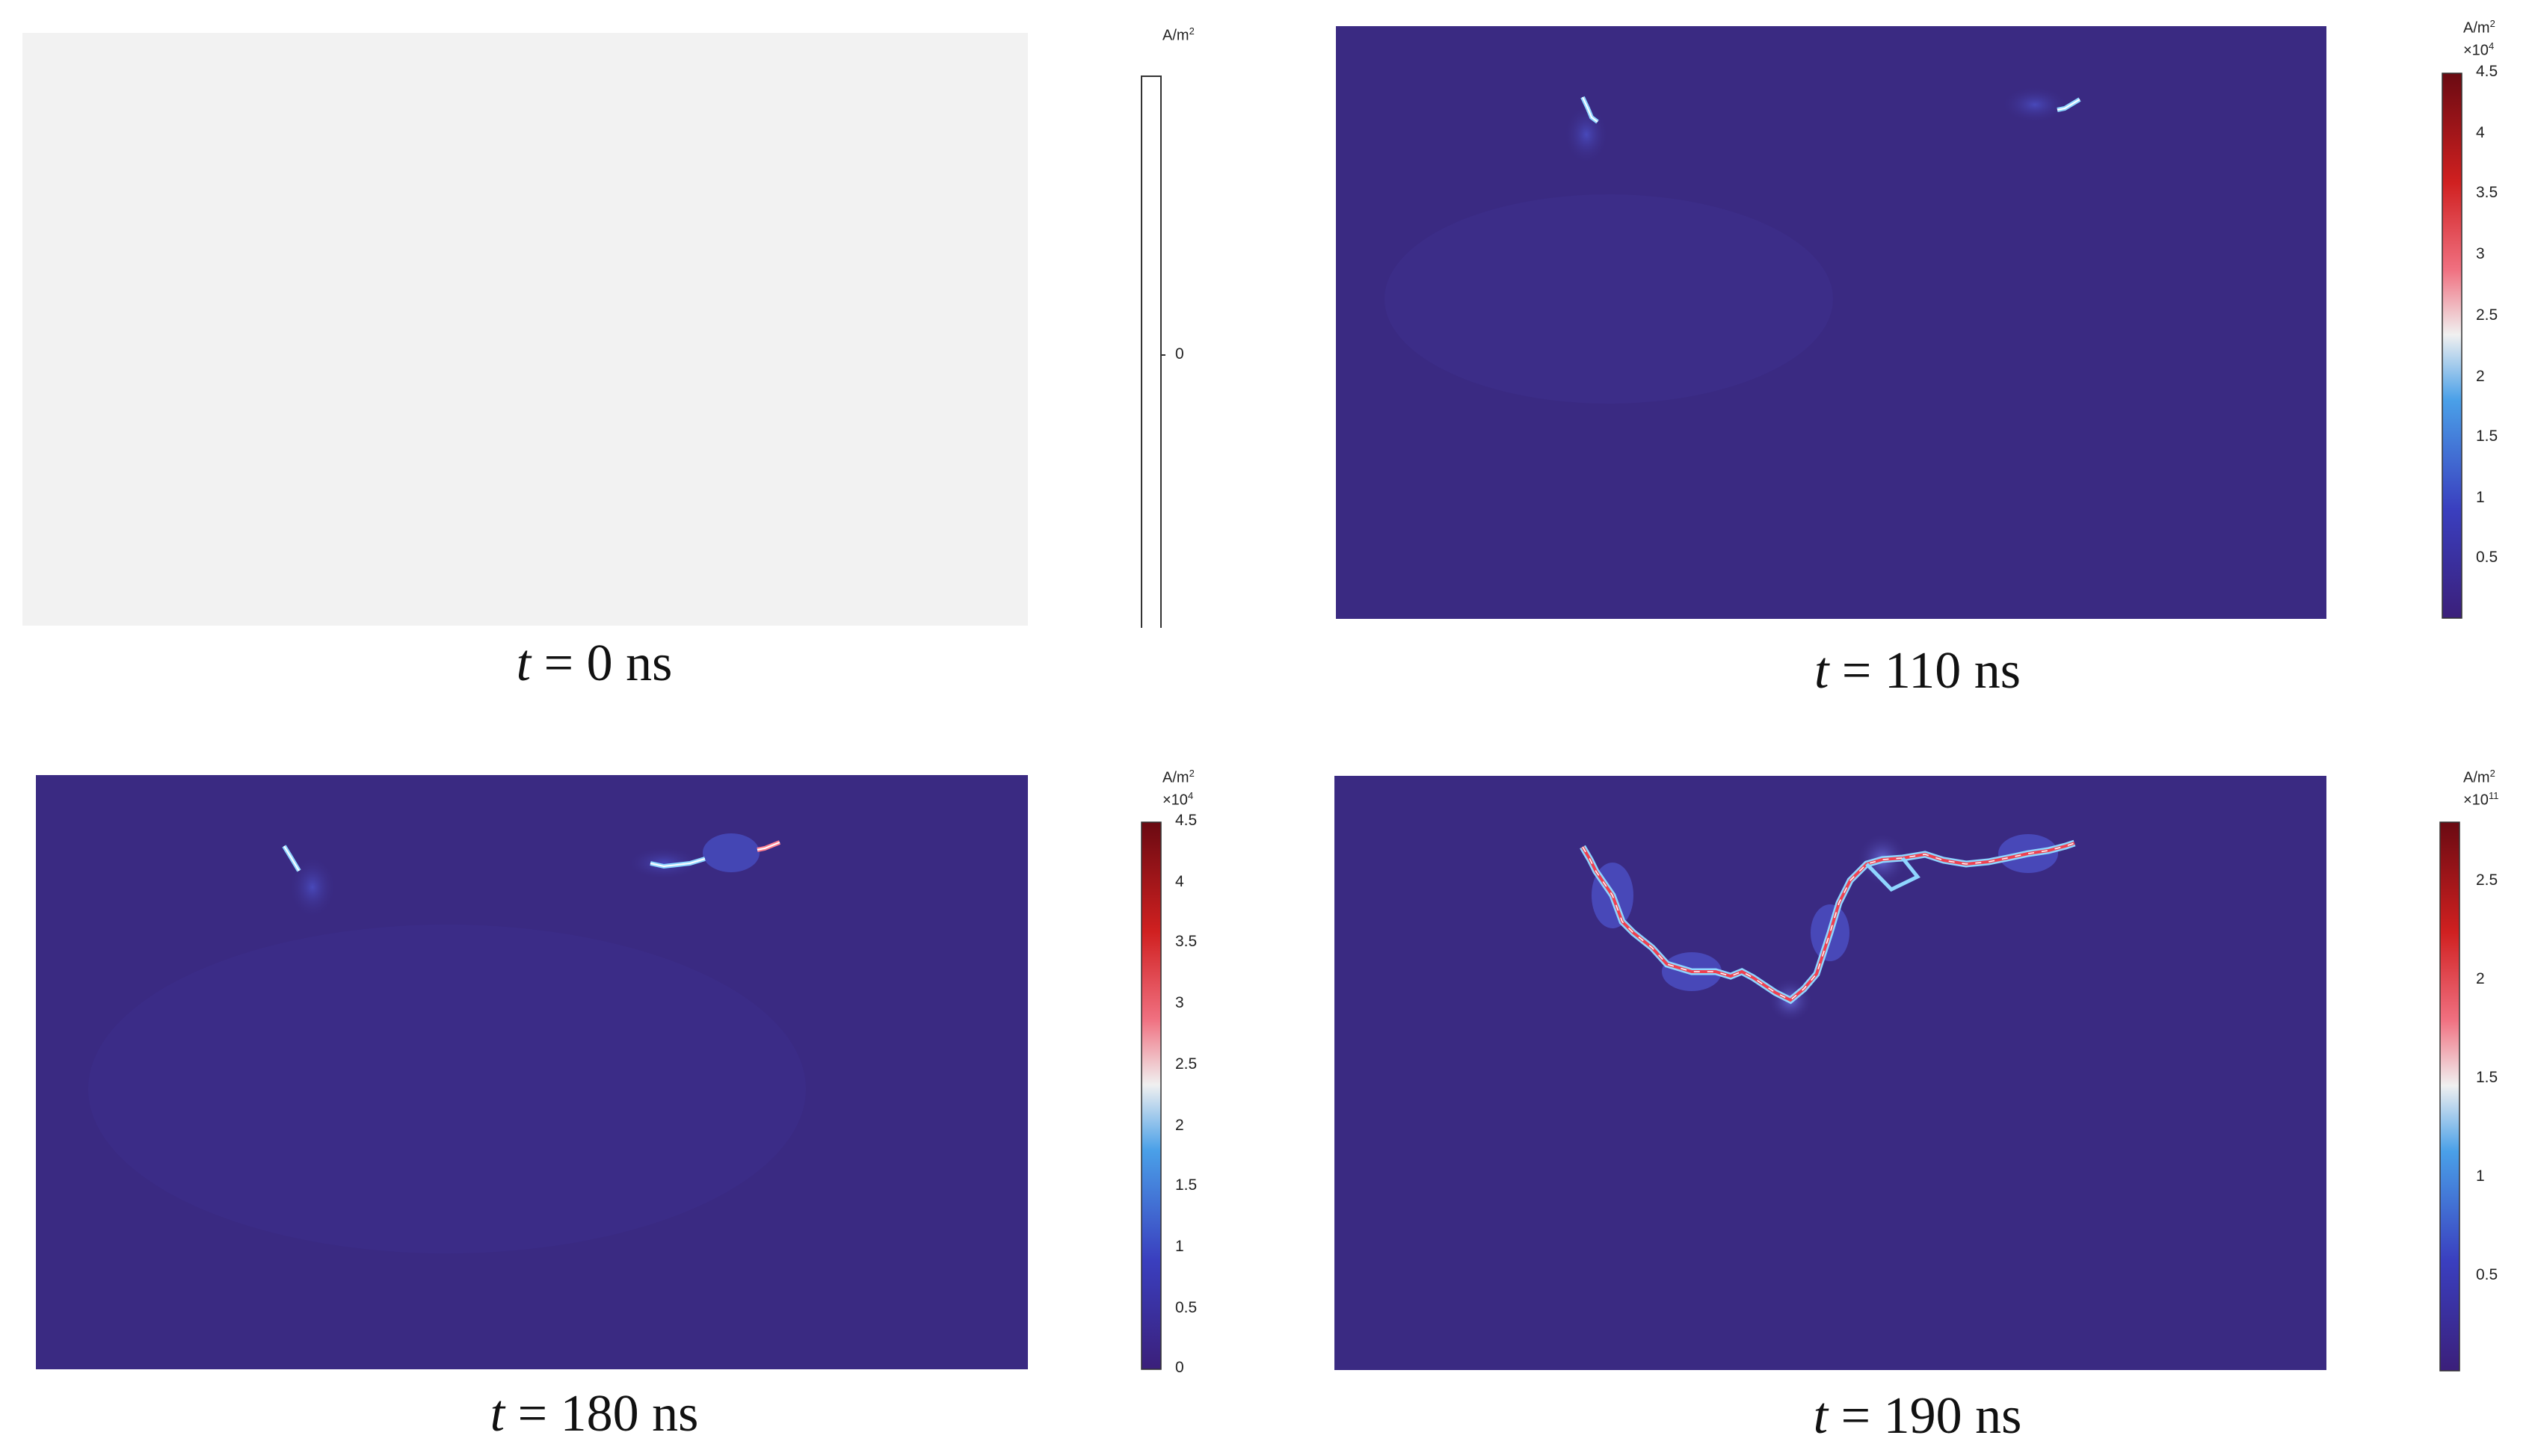 This screenshot has width=2532, height=1456. Describe the element at coordinates (2480, 497) in the screenshot. I see `colorbar-tick-t110: 1` at that location.